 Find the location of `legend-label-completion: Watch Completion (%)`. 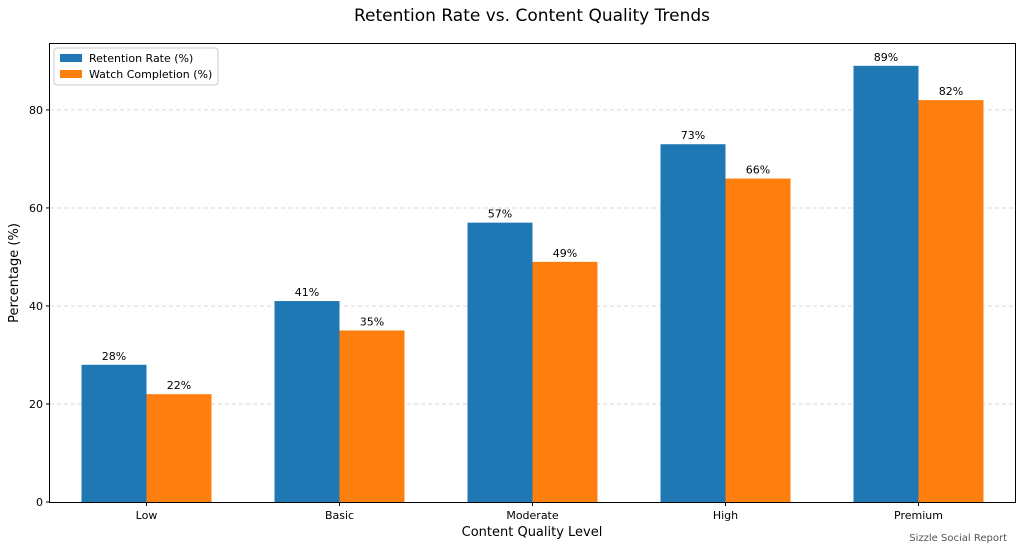

legend-label-completion: Watch Completion (%) is located at coordinates (150, 74).